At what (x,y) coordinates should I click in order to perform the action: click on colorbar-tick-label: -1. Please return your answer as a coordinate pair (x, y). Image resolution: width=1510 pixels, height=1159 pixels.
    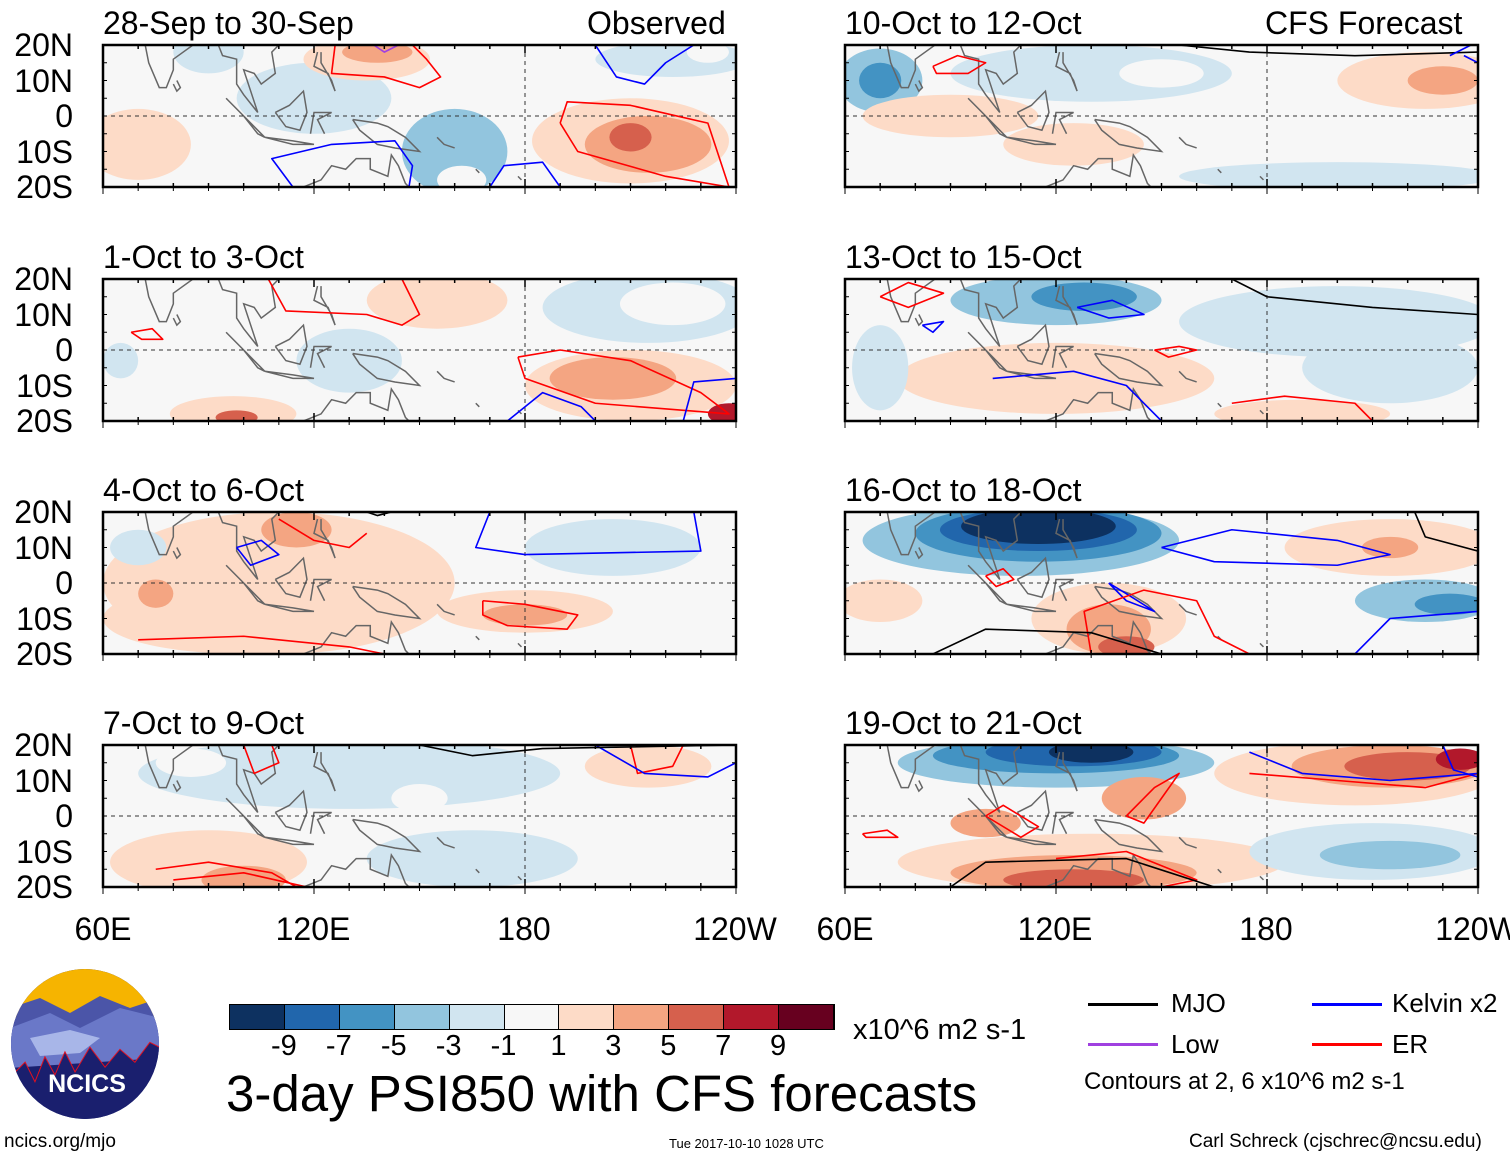
    Looking at the image, I should click on (503, 1046).